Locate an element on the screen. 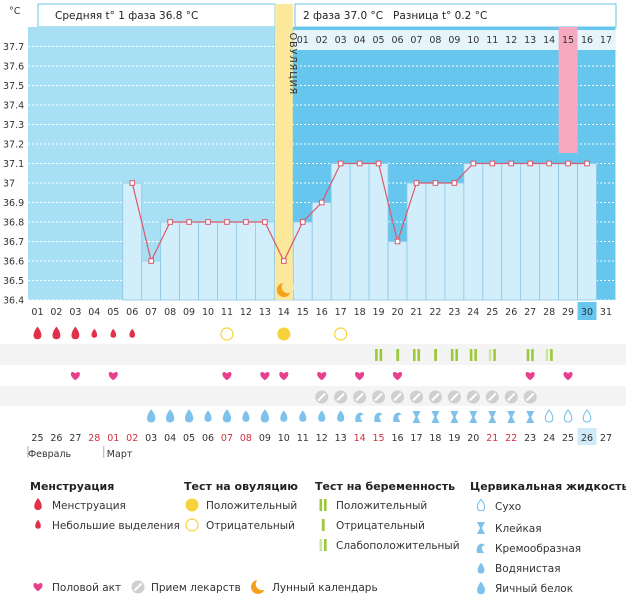 The height and width of the screenshot is (595, 626). y-tick-label: 37.3 is located at coordinates (13, 125).